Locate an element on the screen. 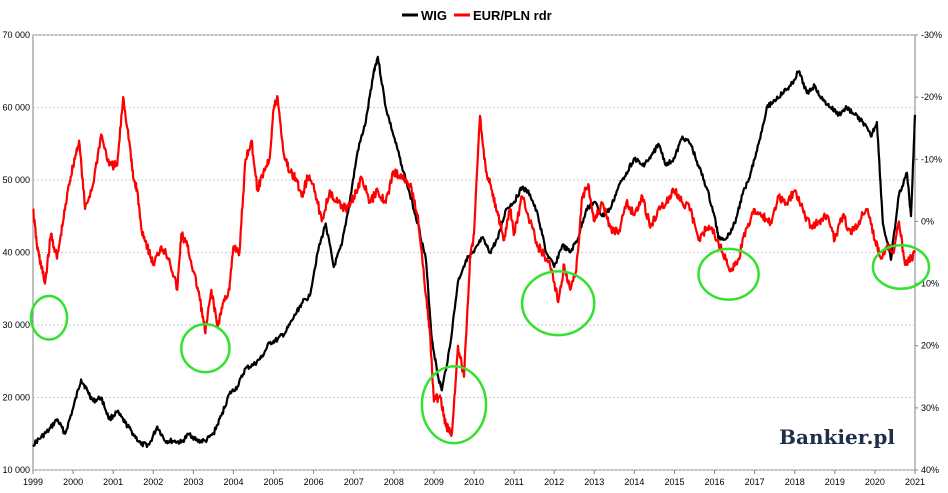  x-tick-label: 2011 is located at coordinates (513, 482).